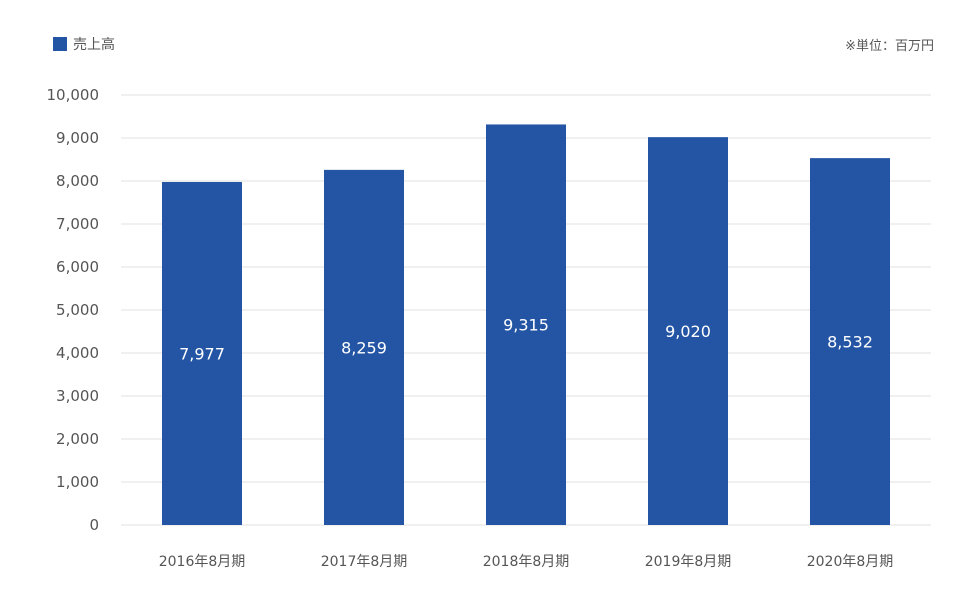 This screenshot has width=980, height=599. What do you see at coordinates (77, 482) in the screenshot?
I see `y-tick-label: 1,000` at bounding box center [77, 482].